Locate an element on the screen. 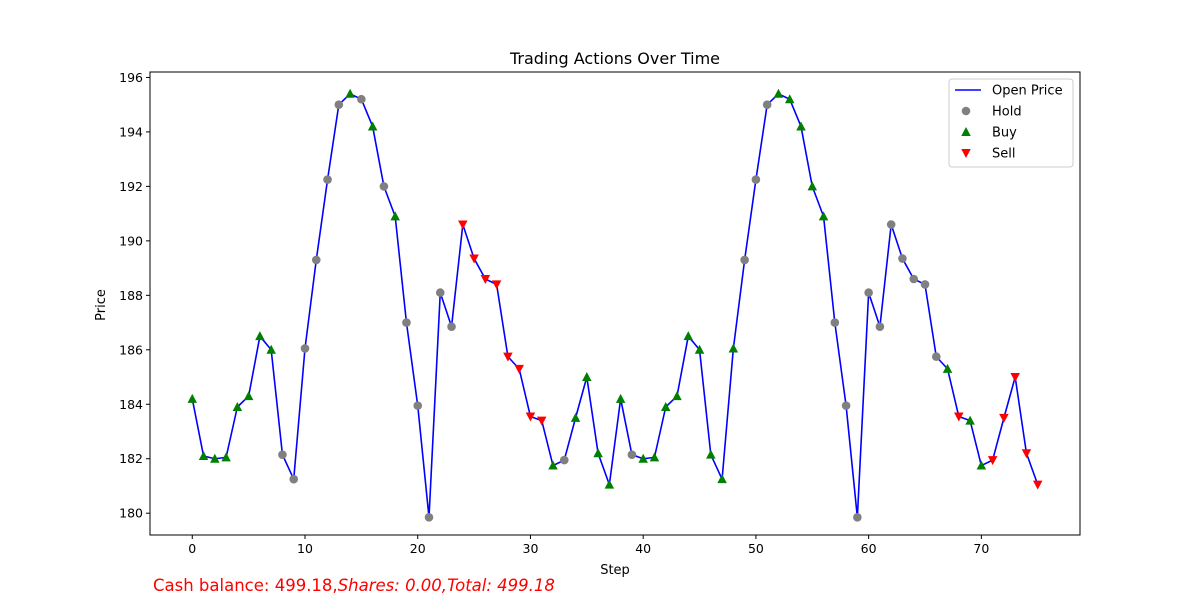 This screenshot has height=600, width=1200. y-tick-label: 190 is located at coordinates (131, 240).